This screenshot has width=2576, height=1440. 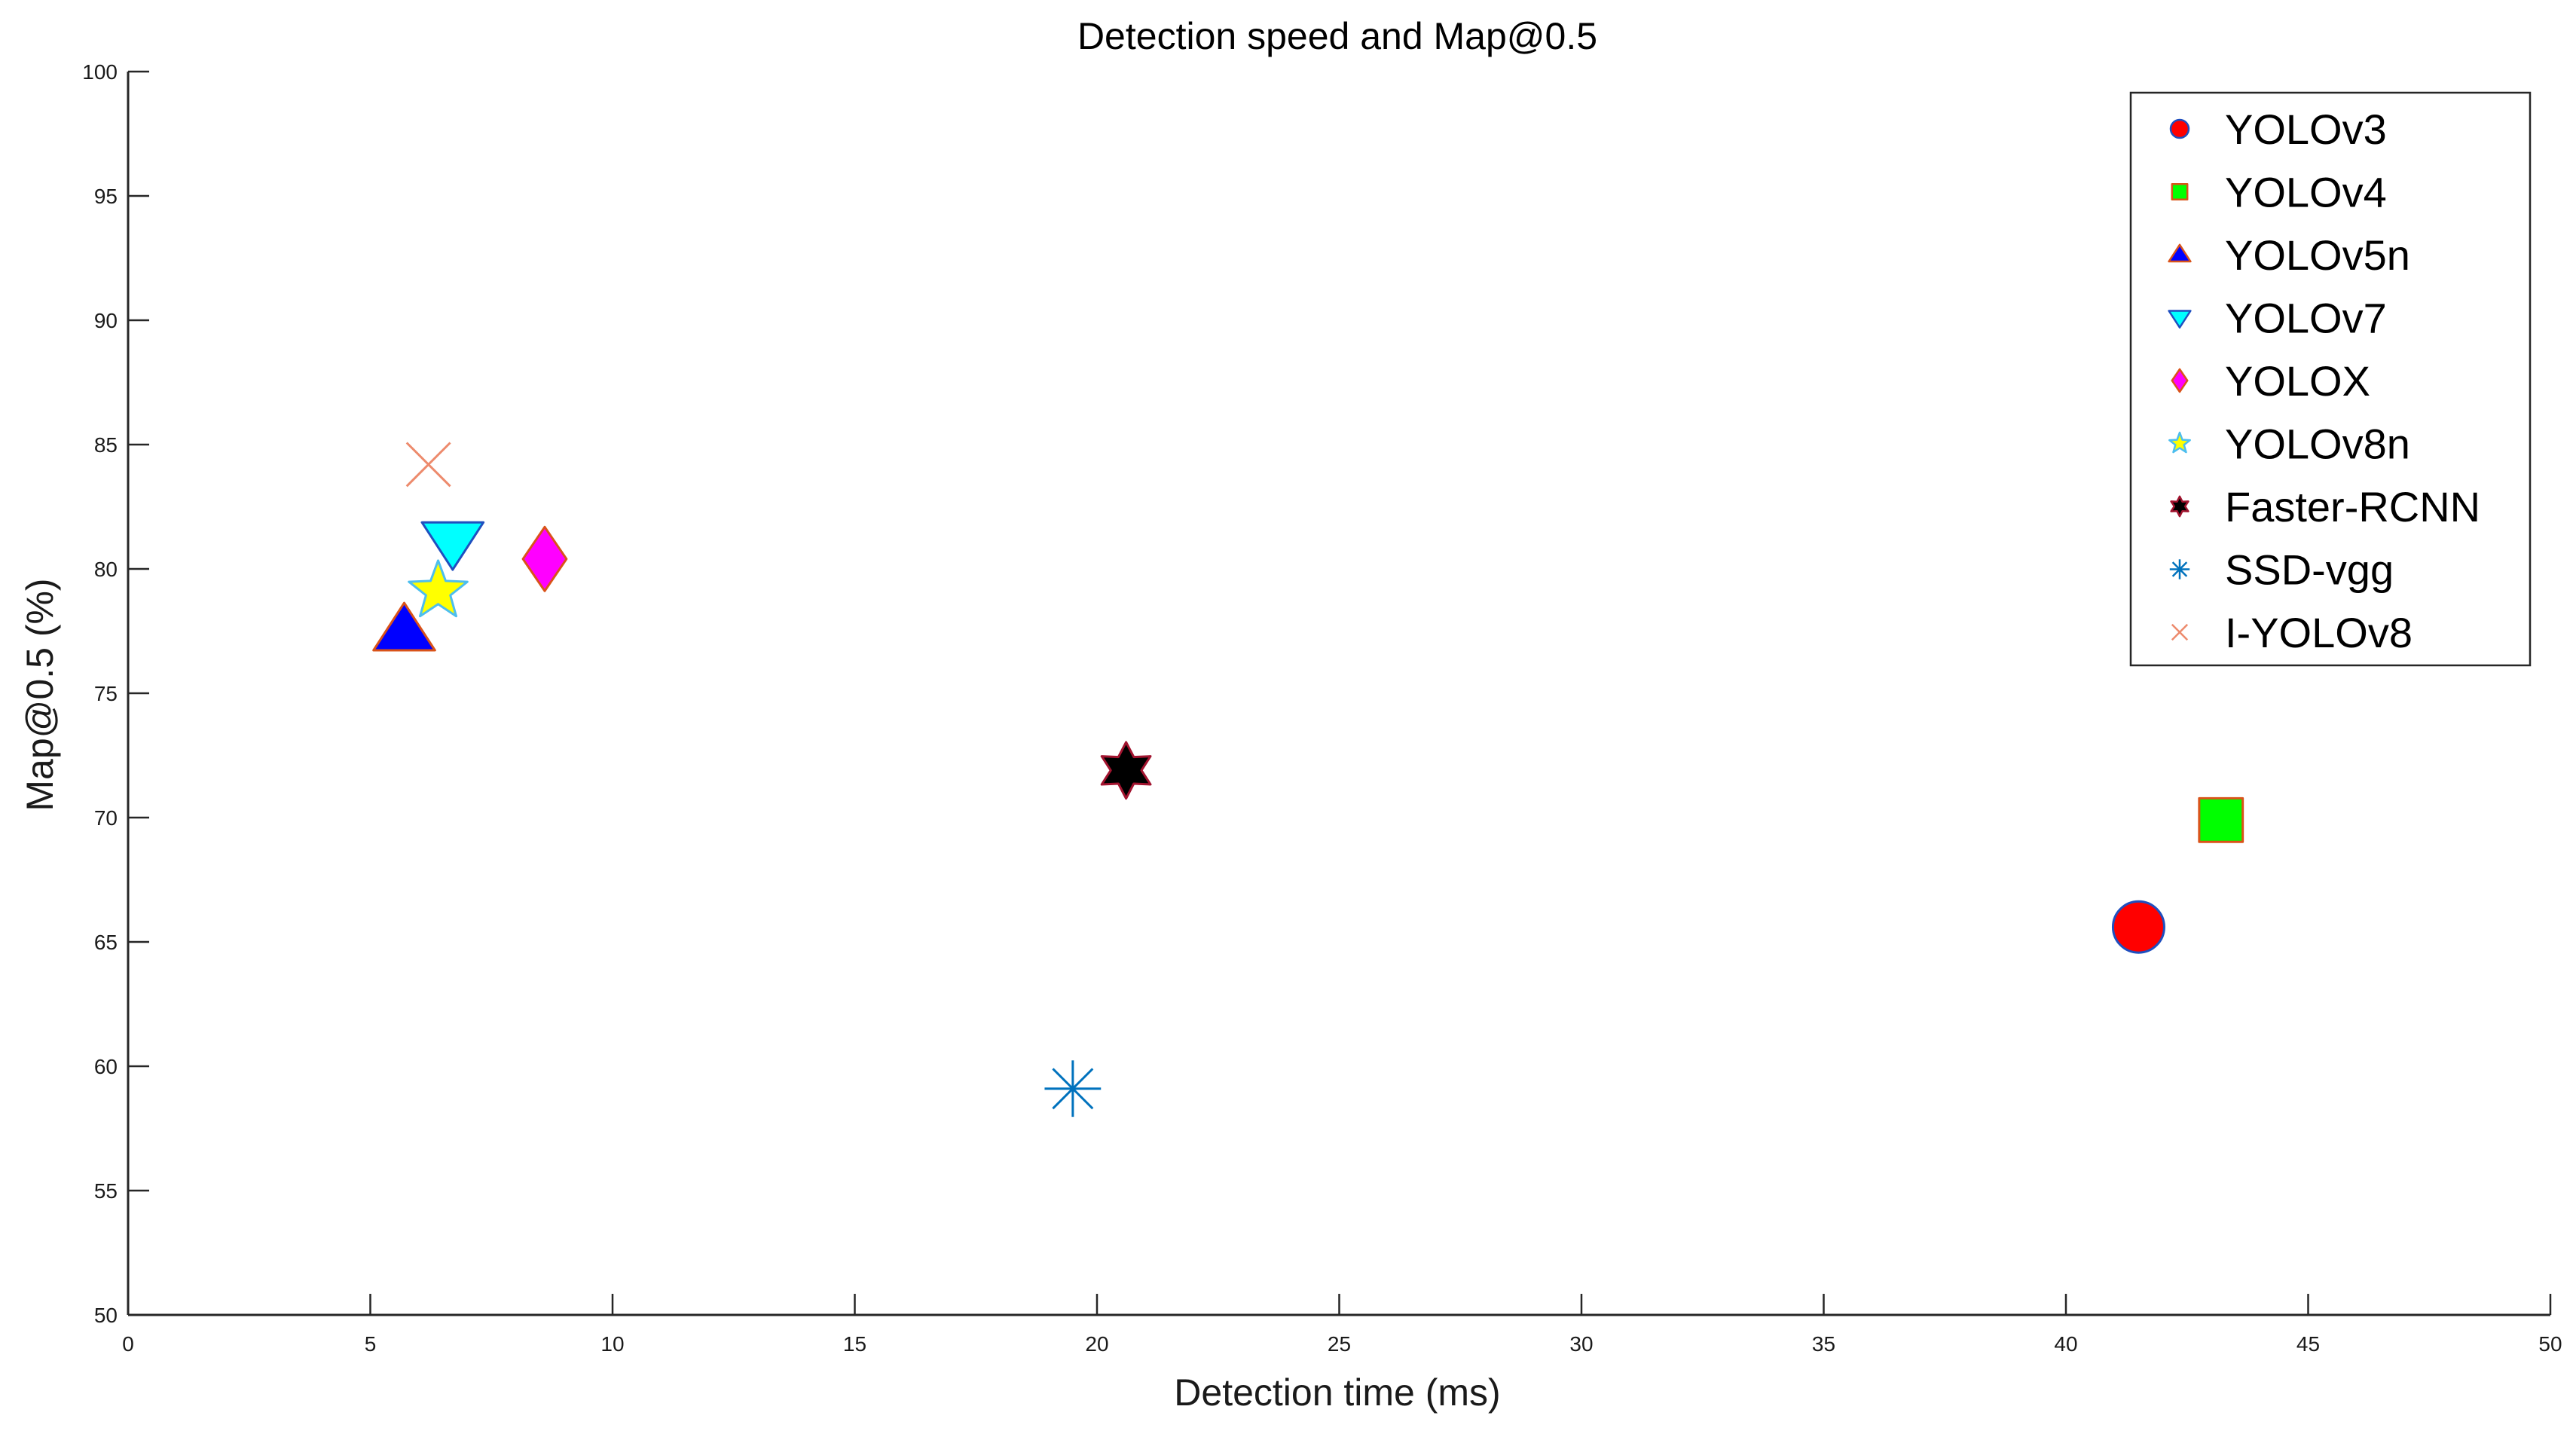 What do you see at coordinates (2179, 507) in the screenshot?
I see `legend-marker-faster-rcnn` at bounding box center [2179, 507].